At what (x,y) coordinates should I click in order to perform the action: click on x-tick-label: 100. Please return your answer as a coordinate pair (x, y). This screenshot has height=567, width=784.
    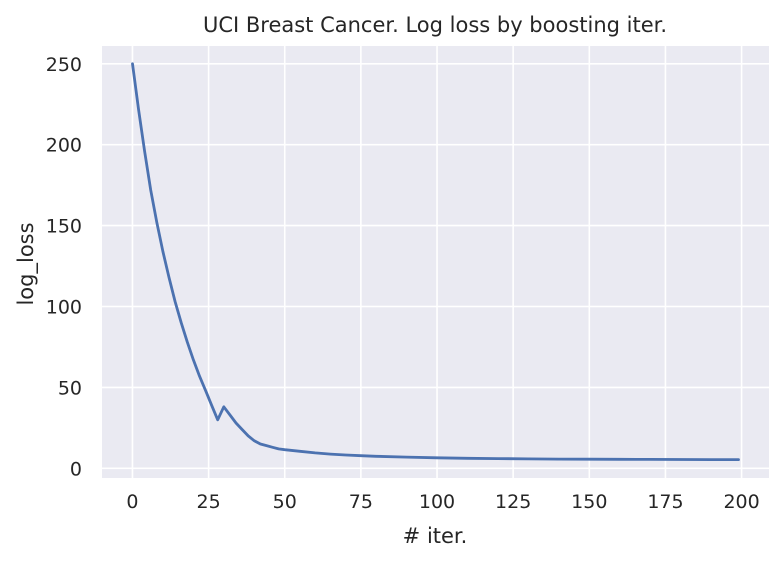
    Looking at the image, I should click on (437, 502).